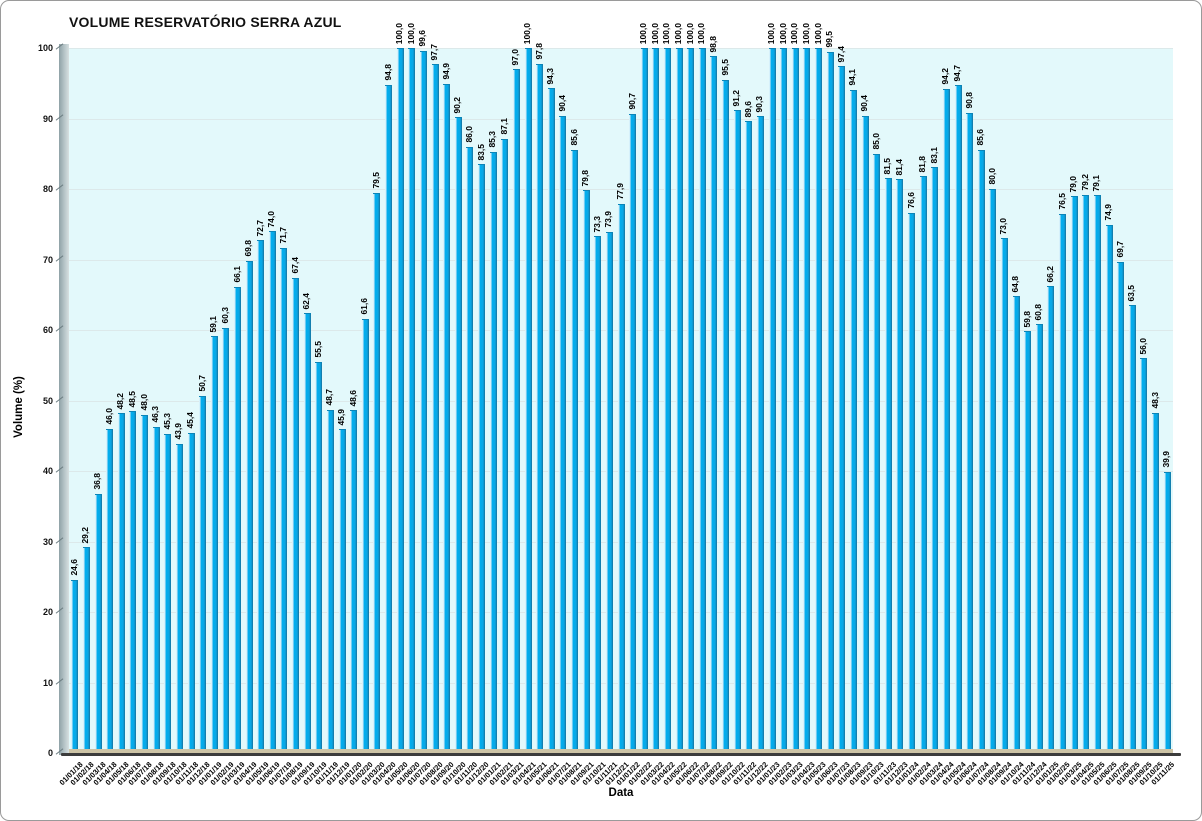 This screenshot has height=821, width=1202. I want to click on bar-value-label: 63,5, so click(1131, 293).